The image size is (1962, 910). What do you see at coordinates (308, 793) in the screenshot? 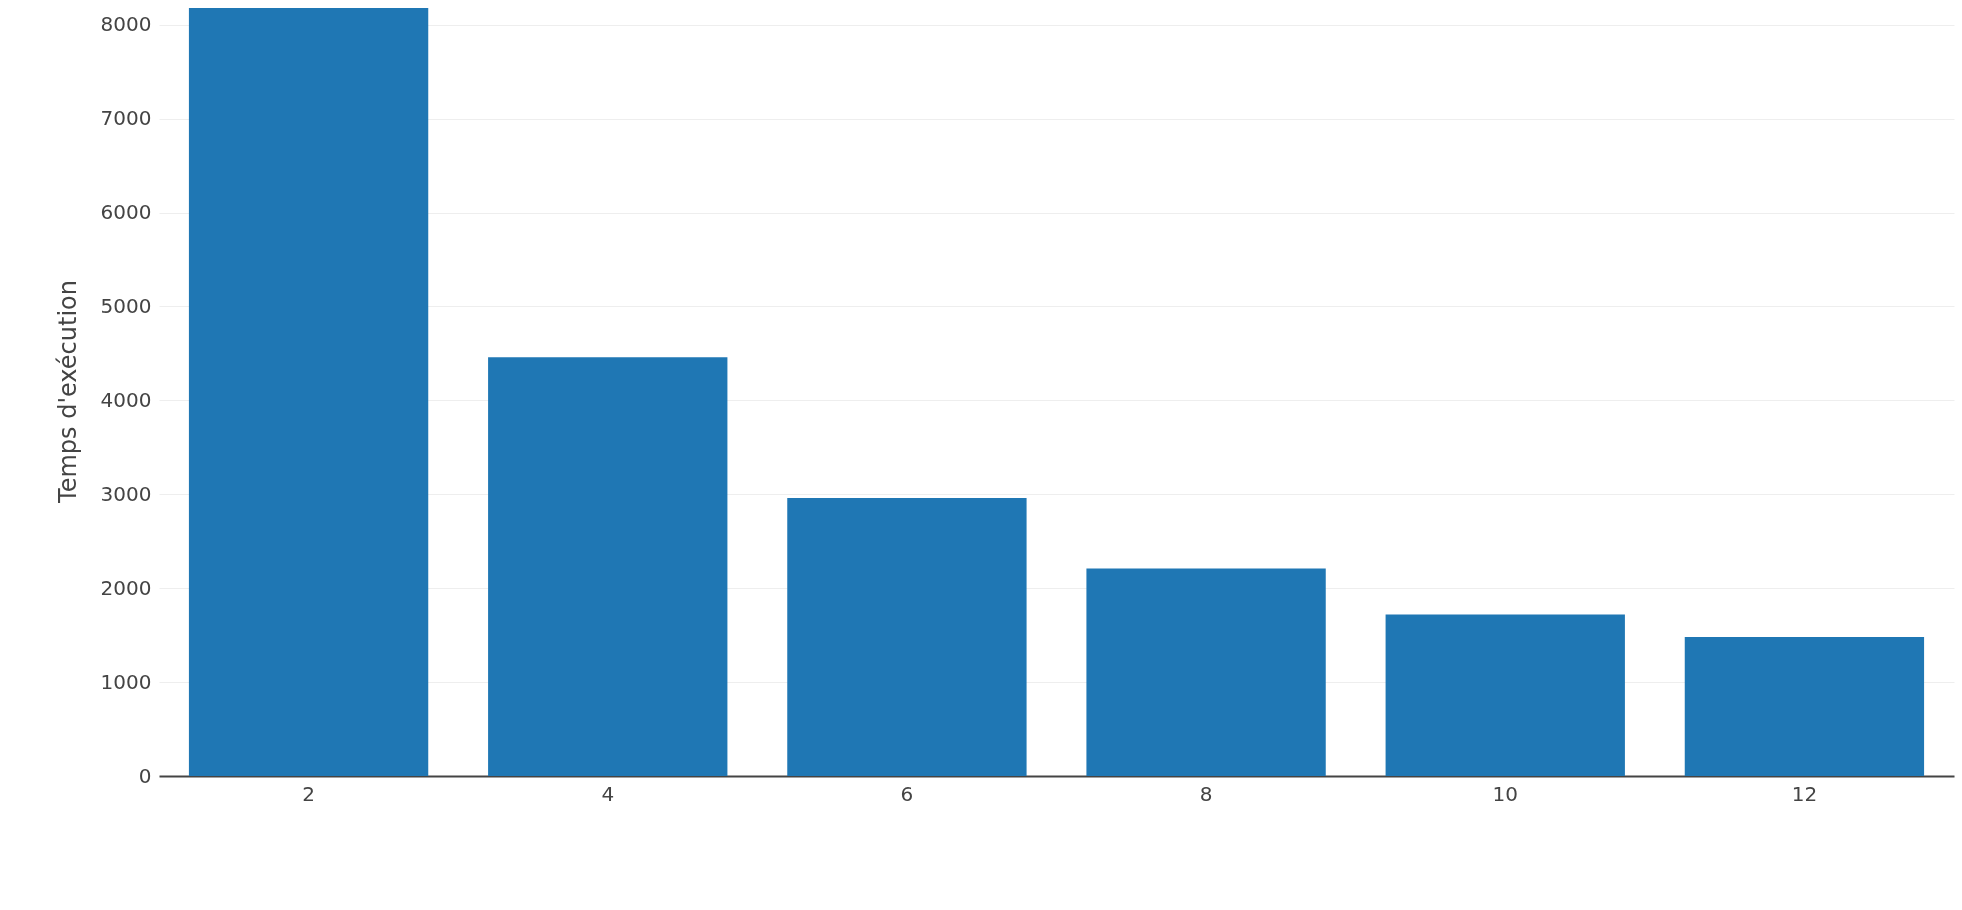
I see `x-tick-label: 2` at bounding box center [308, 793].